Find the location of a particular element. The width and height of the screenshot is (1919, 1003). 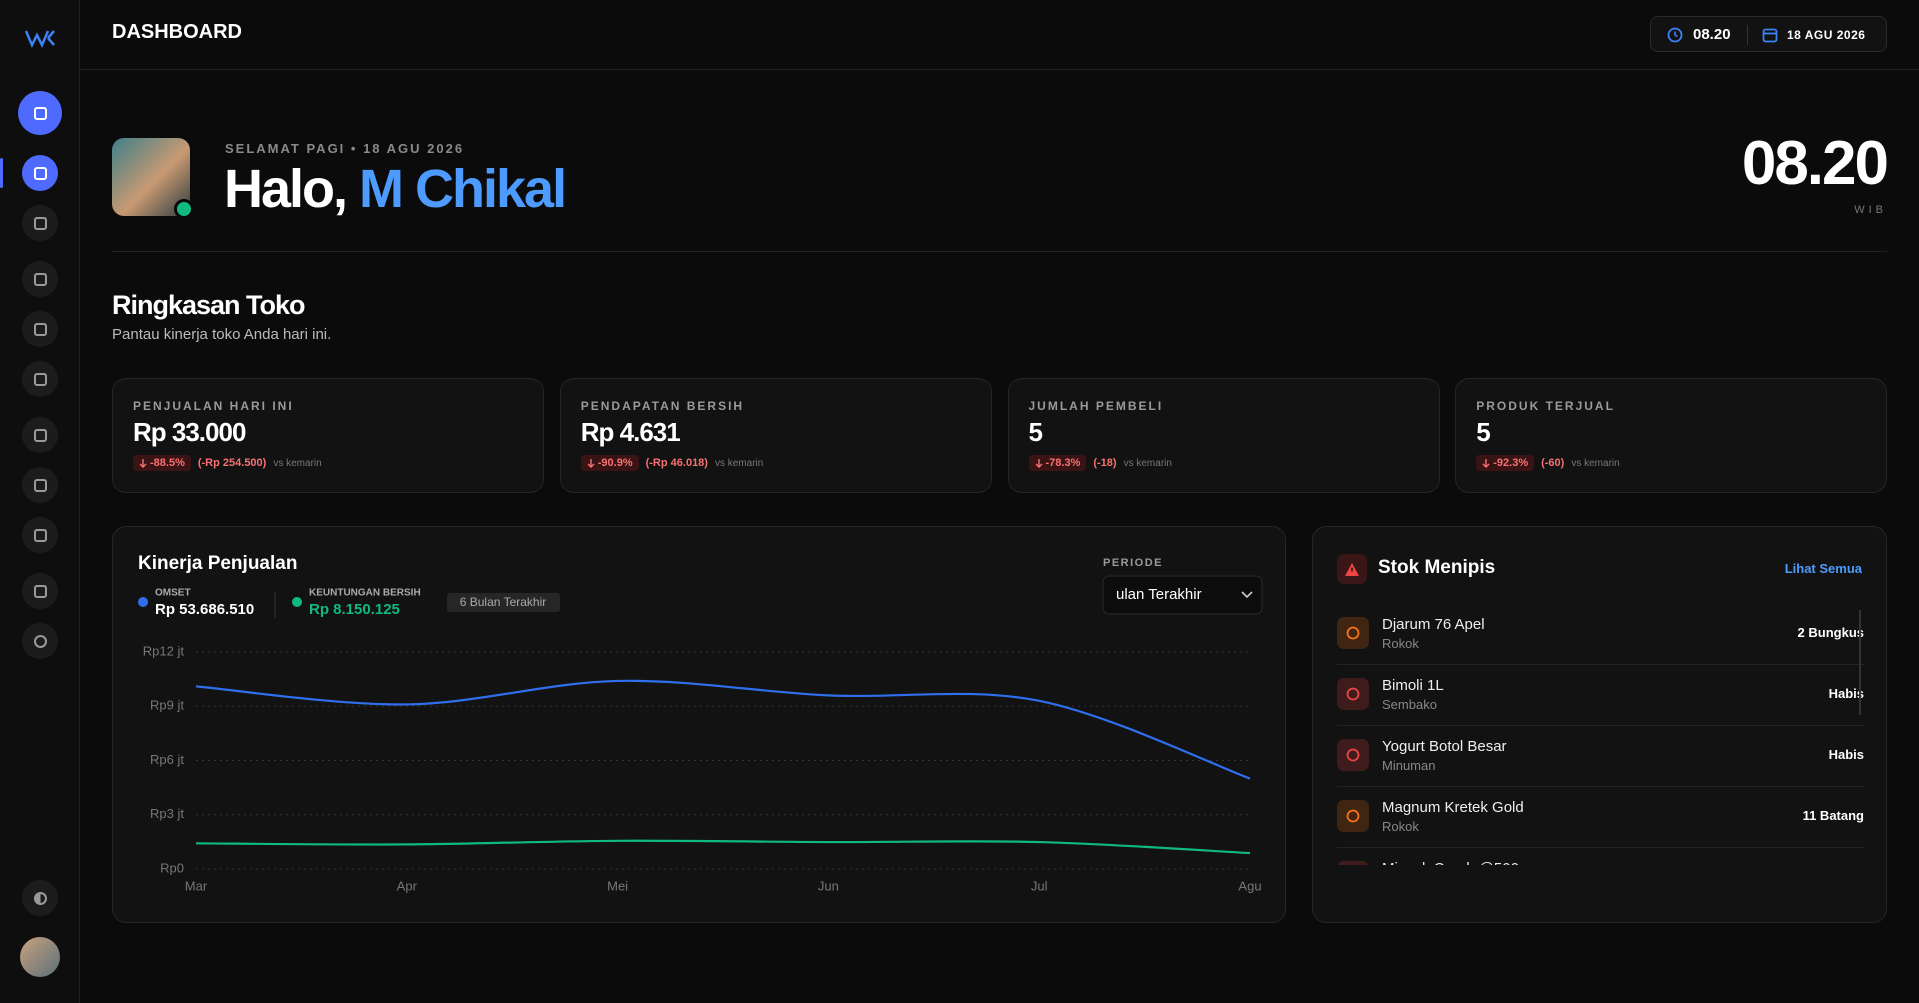

stat-value: Rp 4.631 is located at coordinates (630, 432).